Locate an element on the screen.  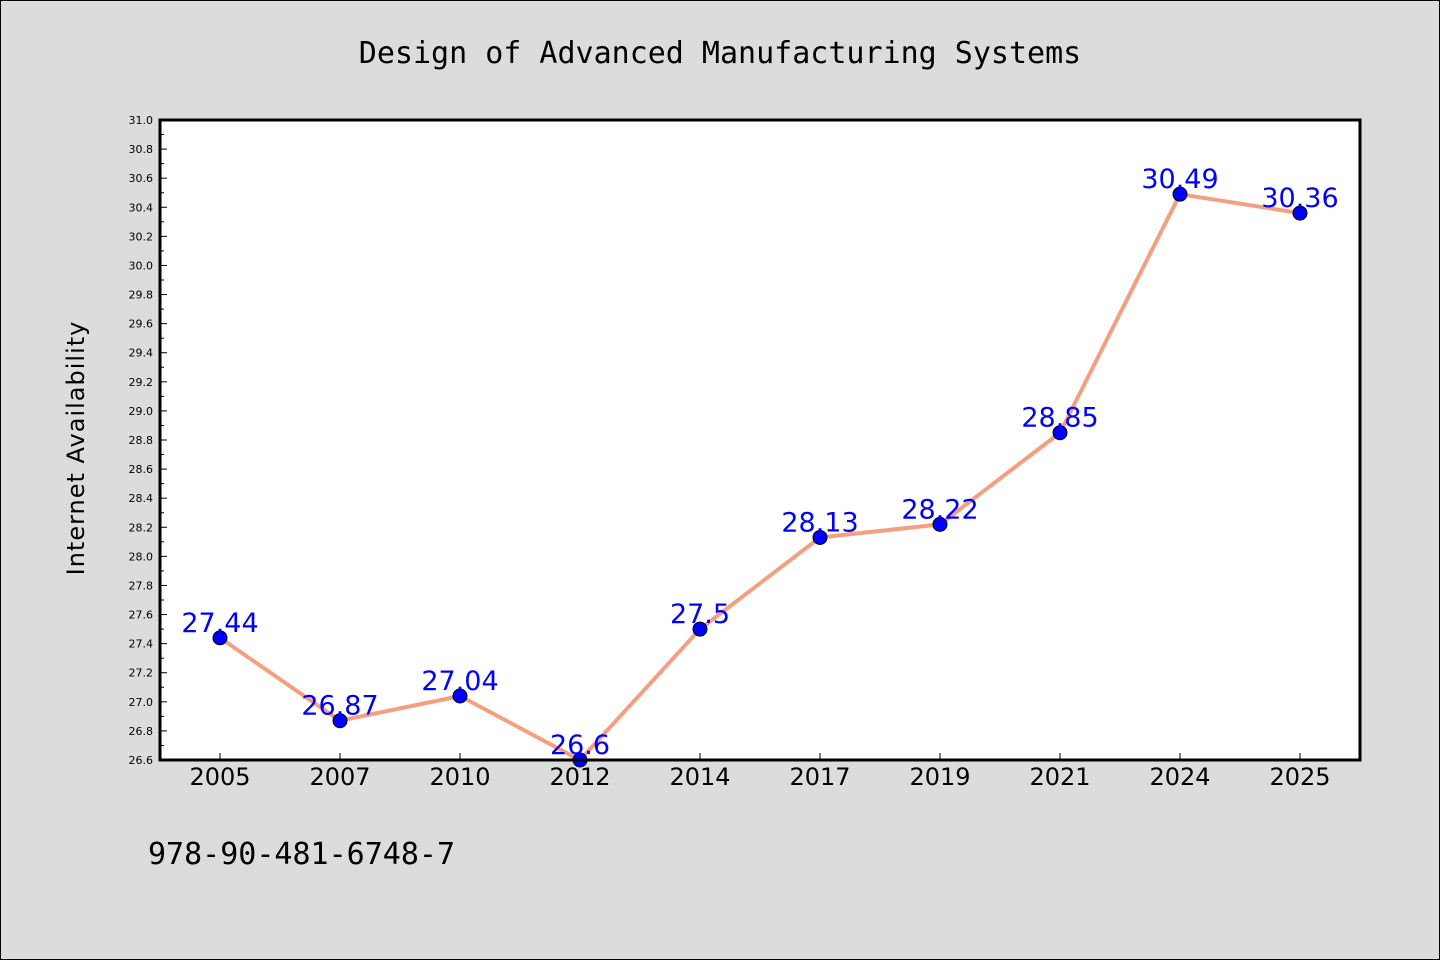
x-tick-label: 2021 is located at coordinates (1059, 777).